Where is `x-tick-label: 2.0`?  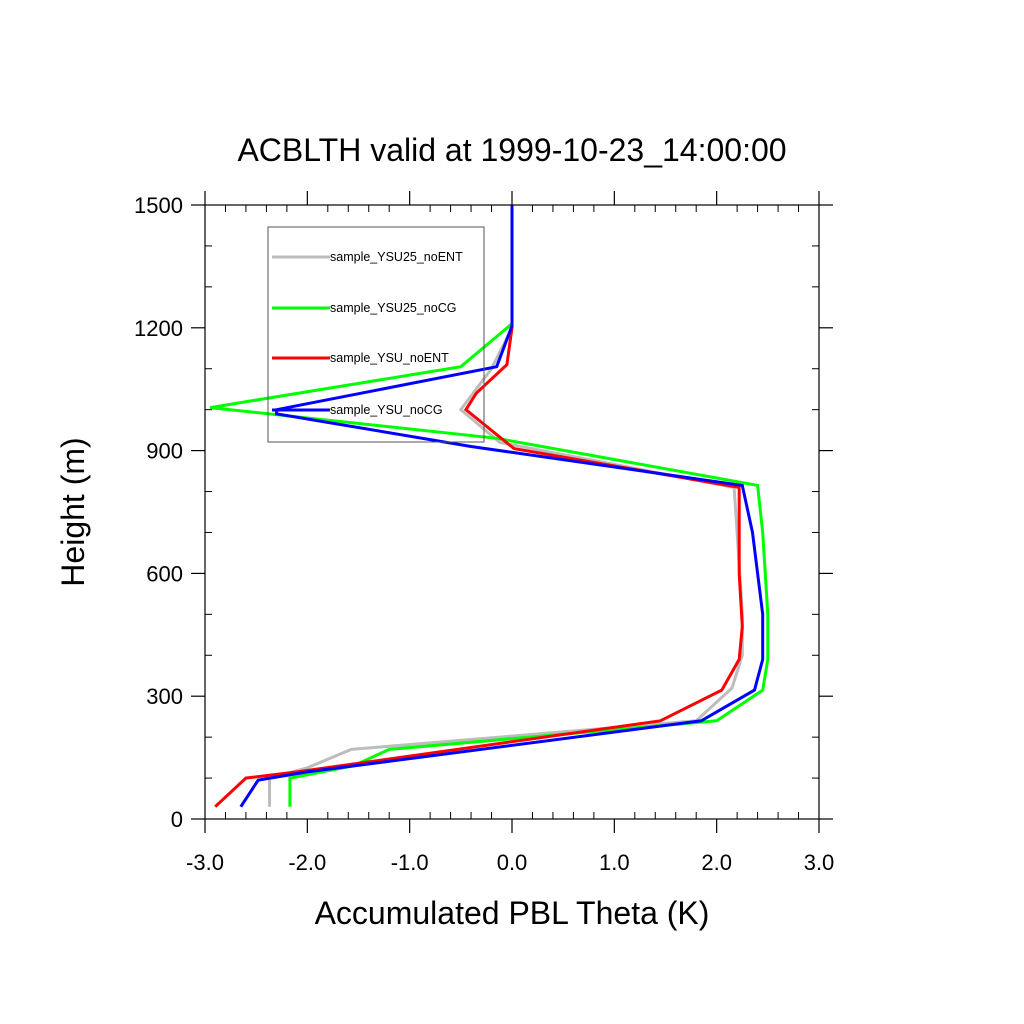
x-tick-label: 2.0 is located at coordinates (716, 862).